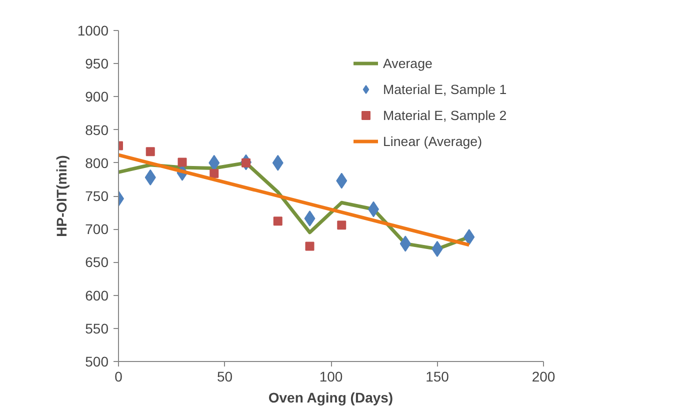 The width and height of the screenshot is (693, 408). I want to click on x-tick-label: 200, so click(544, 376).